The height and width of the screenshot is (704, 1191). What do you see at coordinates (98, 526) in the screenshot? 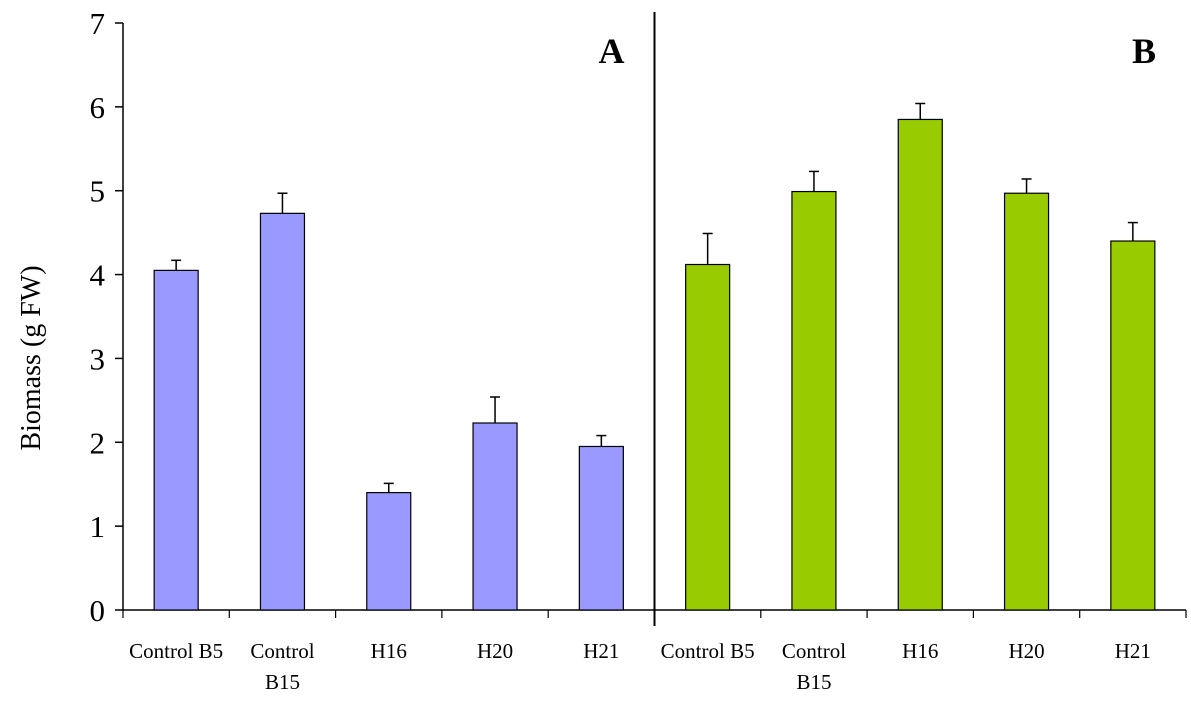
I see `y-tick-label: 1` at bounding box center [98, 526].